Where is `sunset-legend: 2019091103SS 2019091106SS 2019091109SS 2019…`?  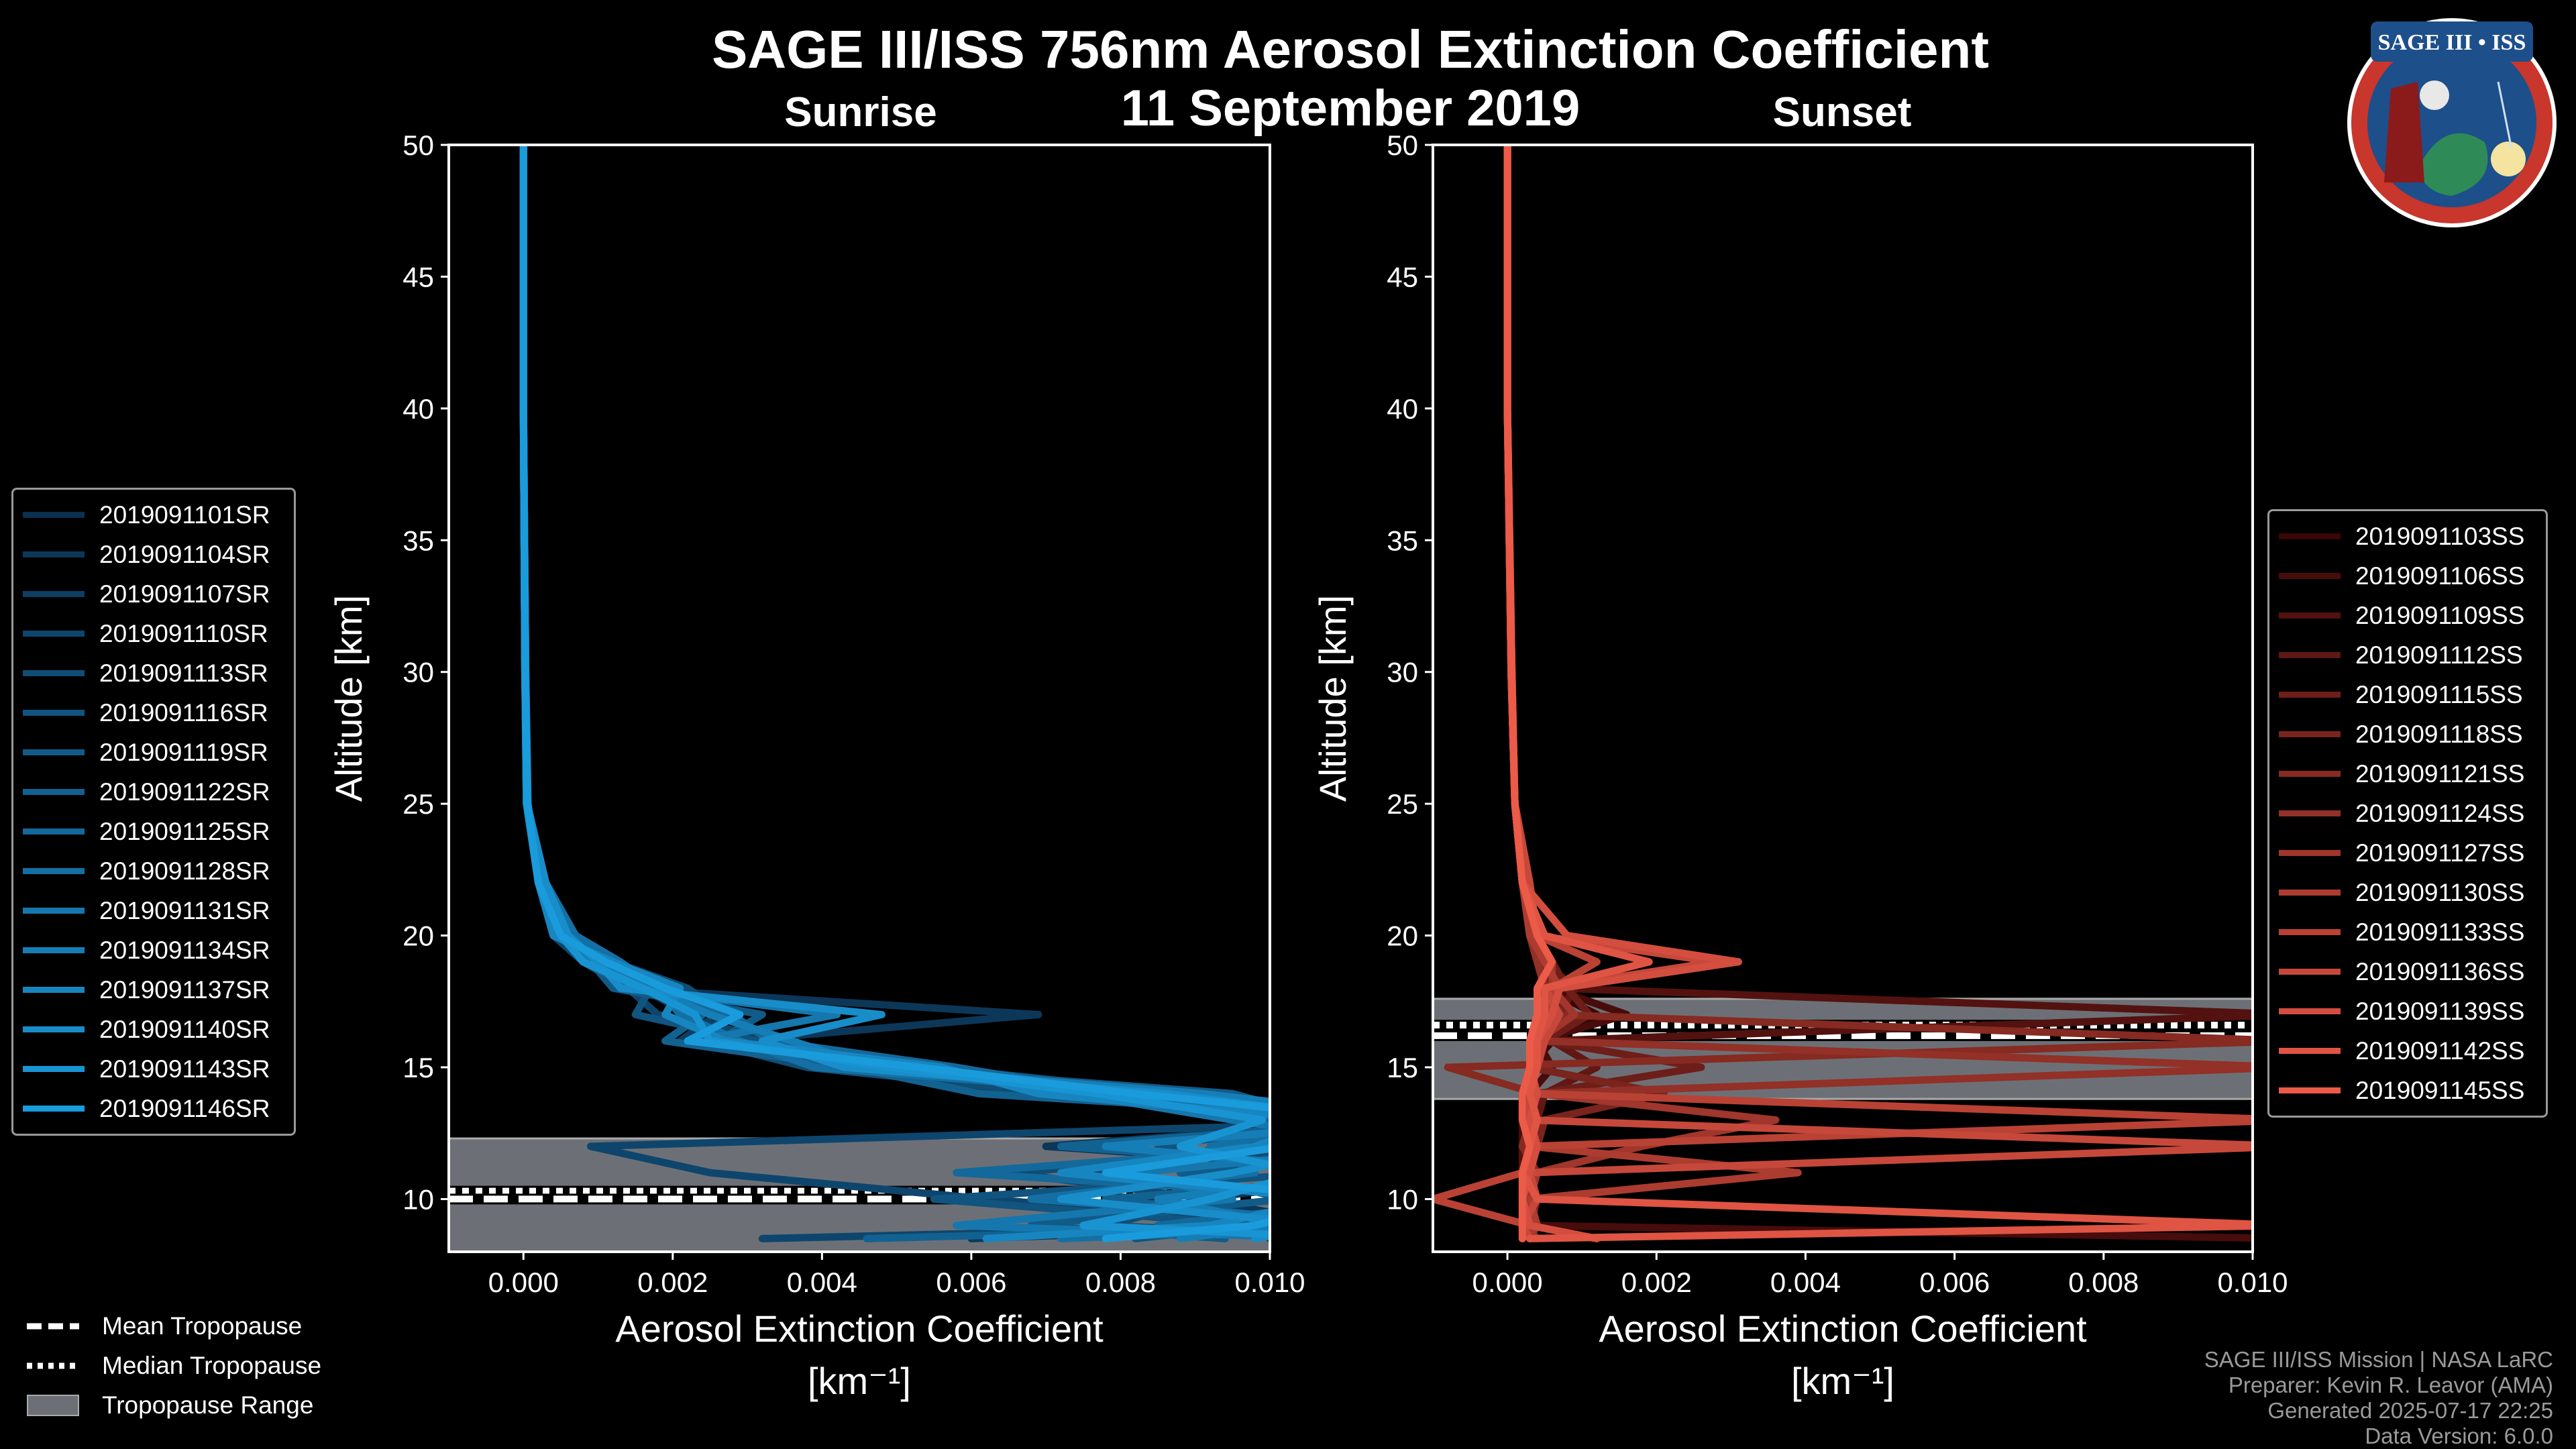 sunset-legend: 2019091103SS 2019091106SS 2019091109SS 2019… is located at coordinates (2407, 813).